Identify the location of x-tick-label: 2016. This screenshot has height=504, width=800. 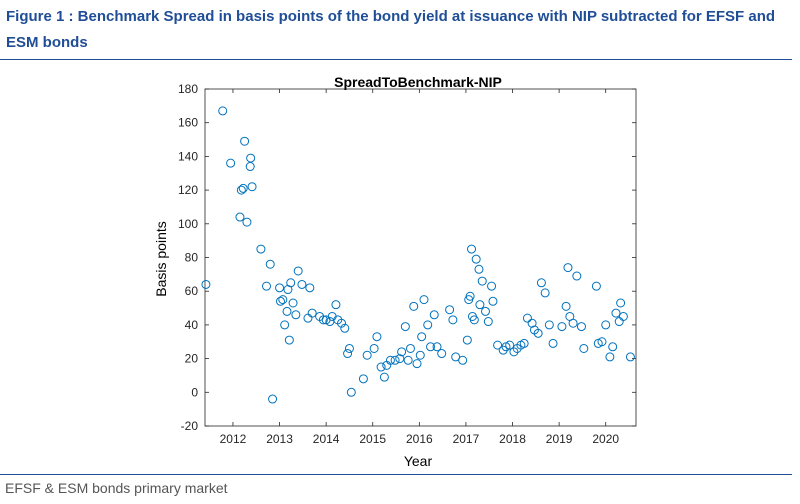
(419, 439).